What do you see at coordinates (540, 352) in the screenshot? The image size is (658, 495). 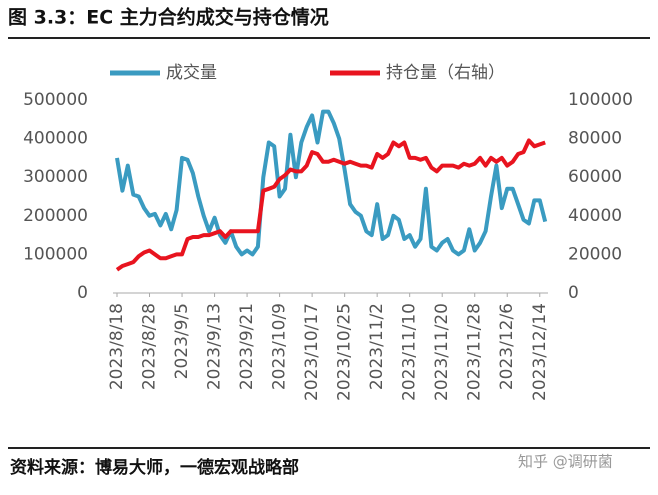 I see `x-tick-label: 2023/12/14` at bounding box center [540, 352].